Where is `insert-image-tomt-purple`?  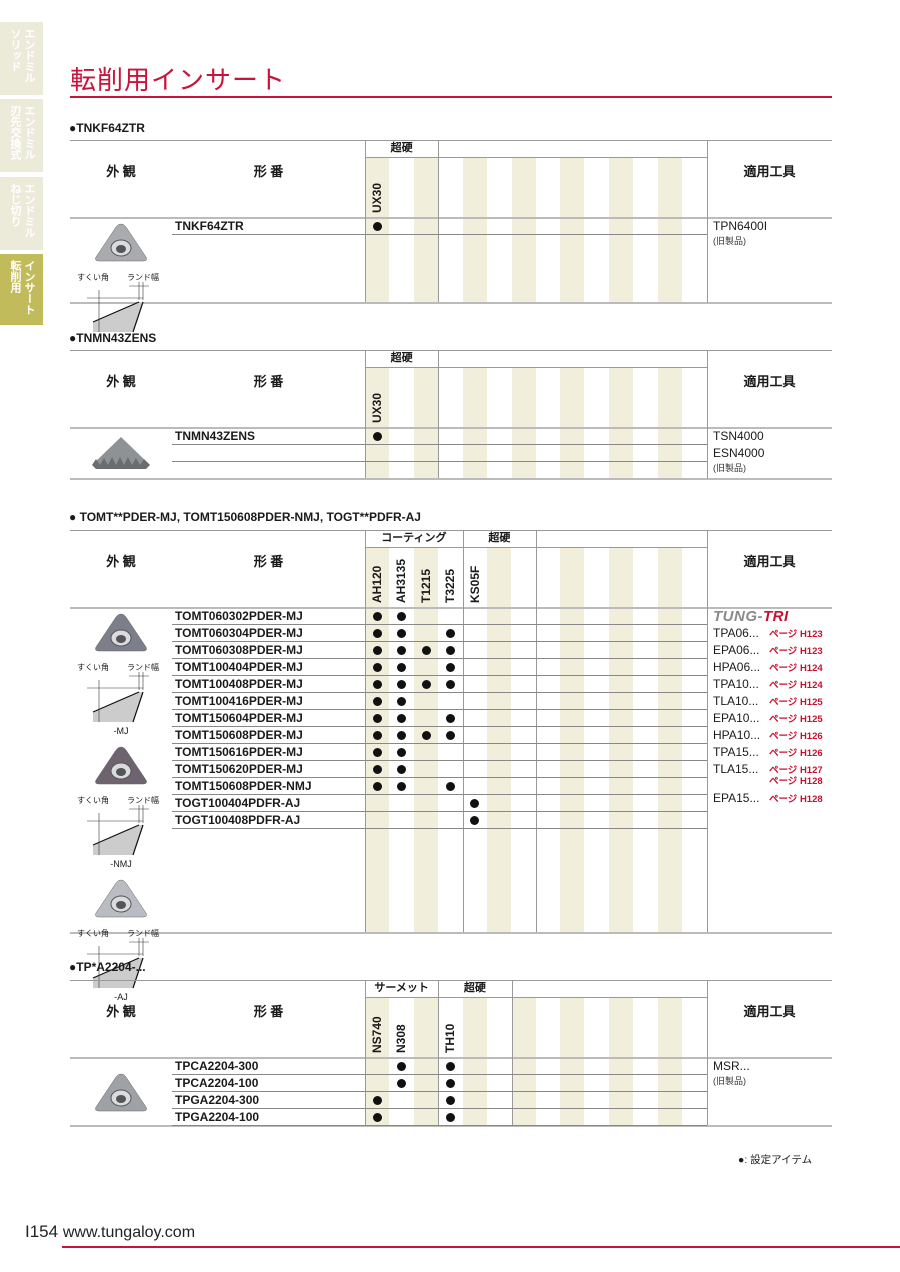 insert-image-tomt-purple is located at coordinates (121, 768).